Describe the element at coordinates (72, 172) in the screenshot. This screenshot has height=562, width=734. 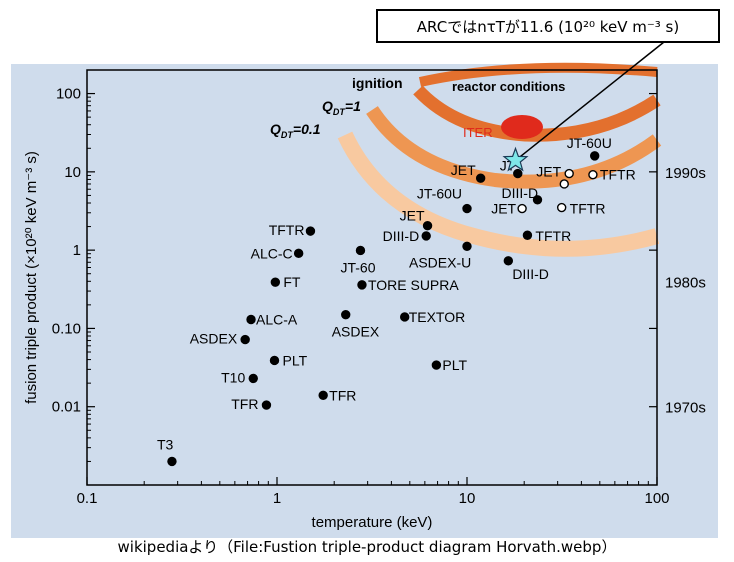
I see `y-tick-label: 10` at that location.